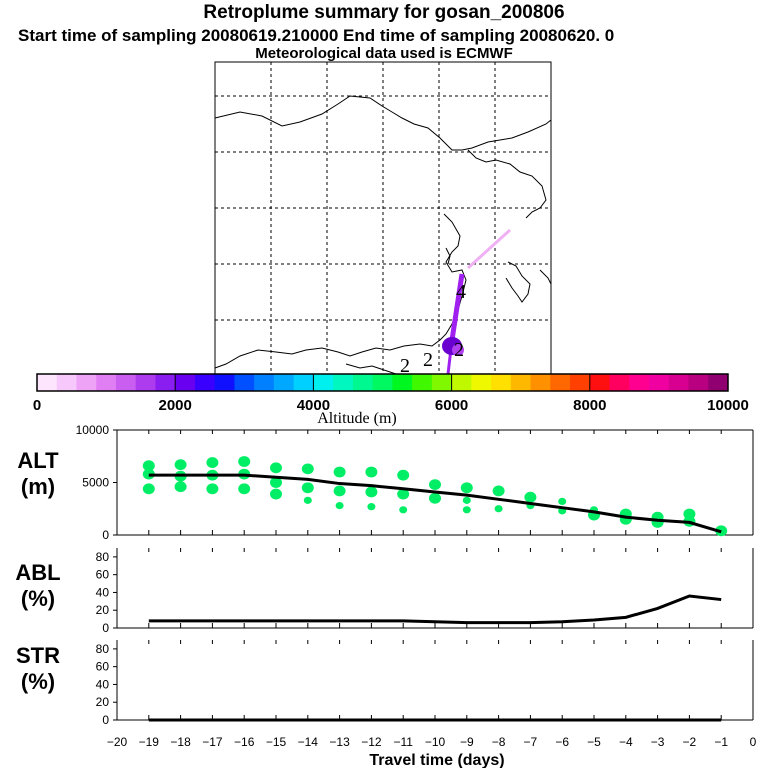  Describe the element at coordinates (594, 742) in the screenshot. I see `x-tick-label: −5` at that location.